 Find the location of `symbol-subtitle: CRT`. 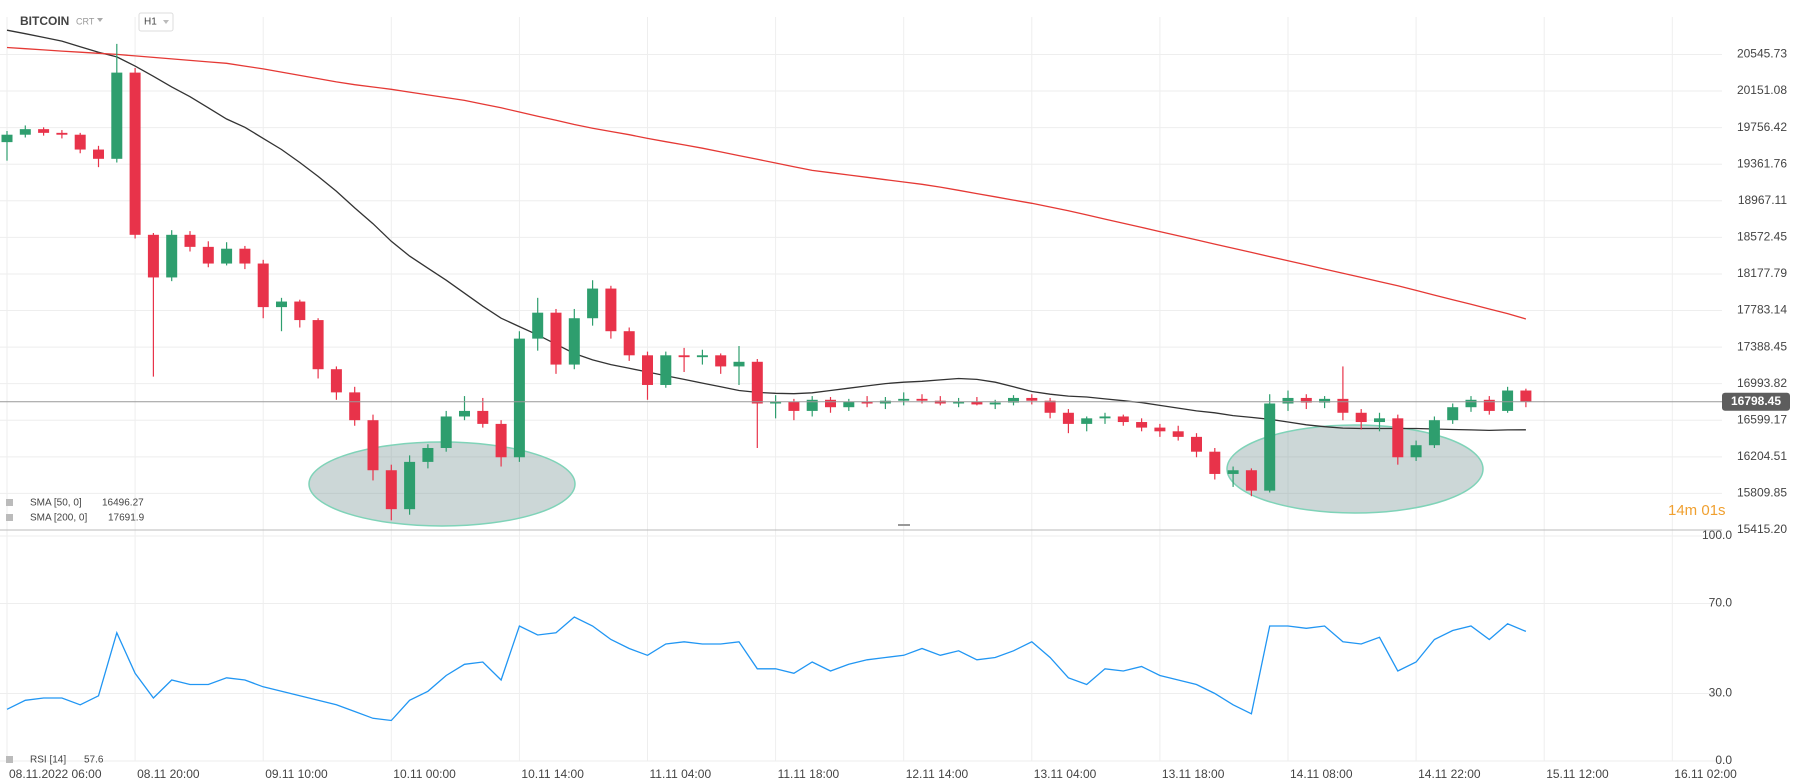

symbol-subtitle: CRT is located at coordinates (85, 21).